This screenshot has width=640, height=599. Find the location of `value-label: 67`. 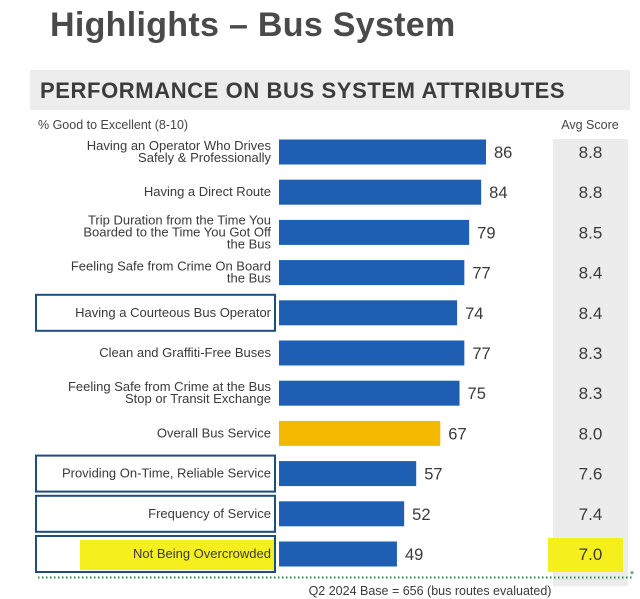

value-label: 67 is located at coordinates (457, 434).